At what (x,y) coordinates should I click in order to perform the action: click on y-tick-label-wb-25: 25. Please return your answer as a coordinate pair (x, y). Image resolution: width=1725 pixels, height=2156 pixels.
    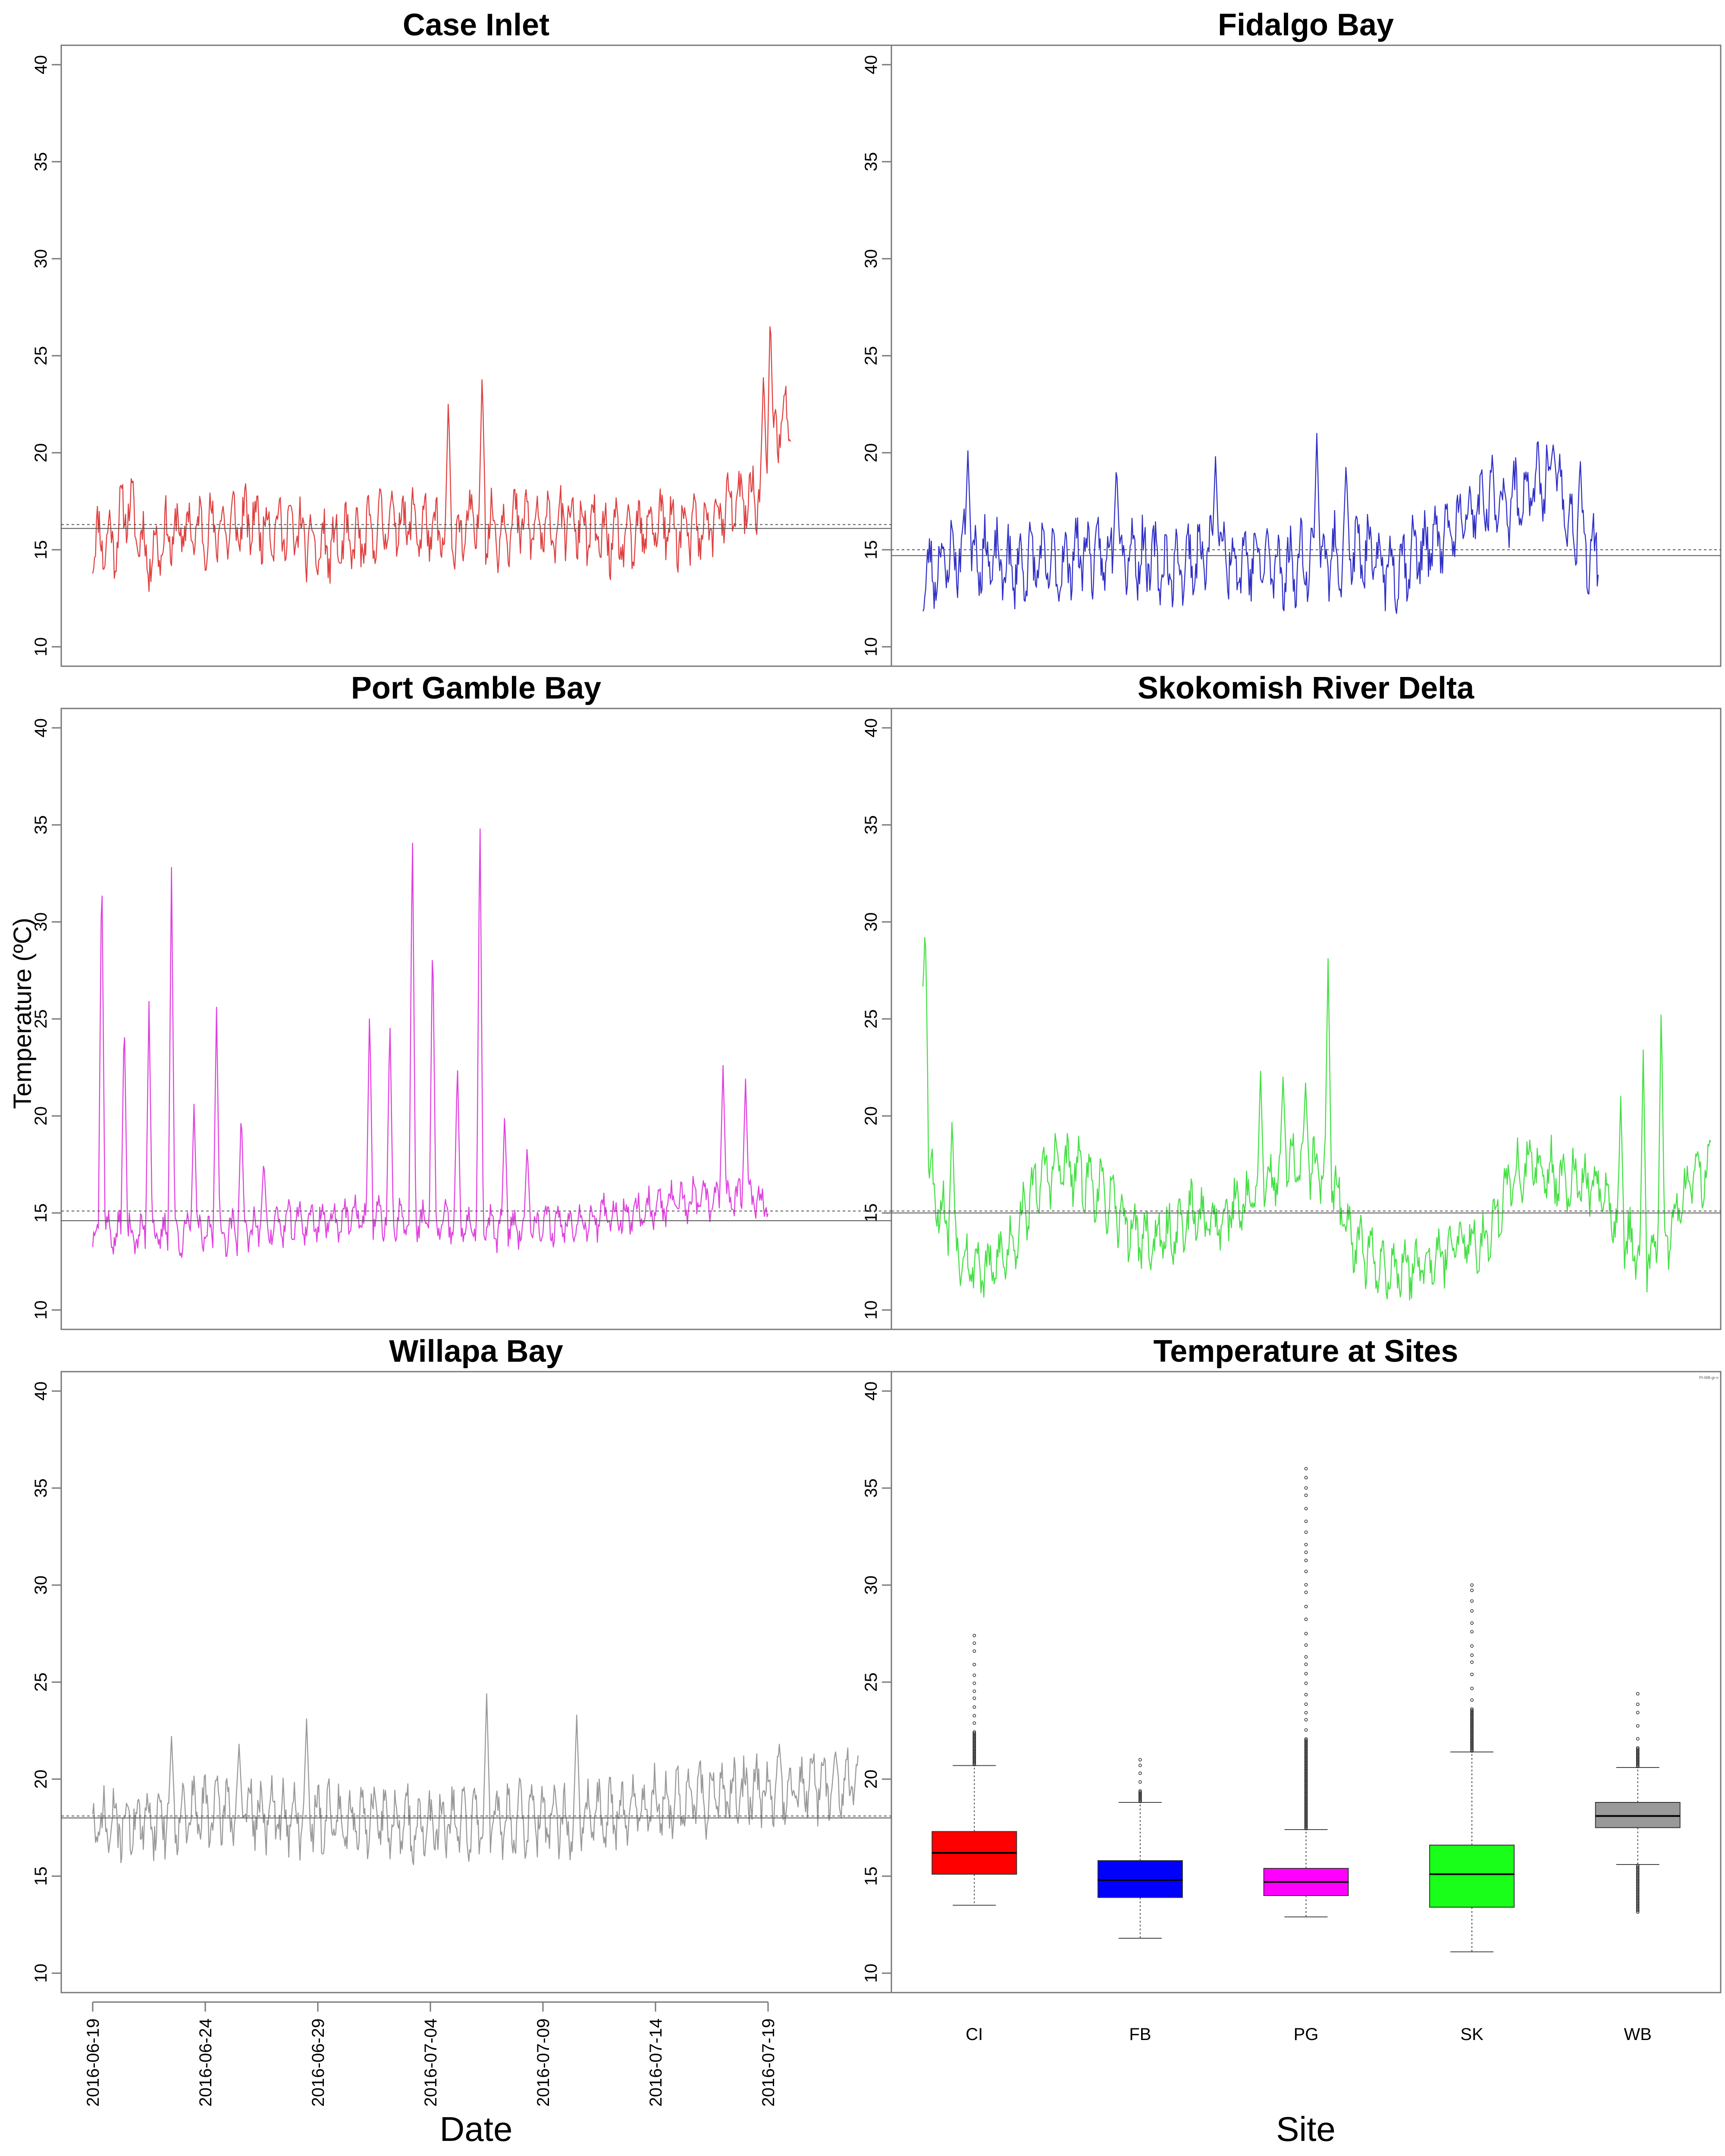
    Looking at the image, I should click on (41, 1682).